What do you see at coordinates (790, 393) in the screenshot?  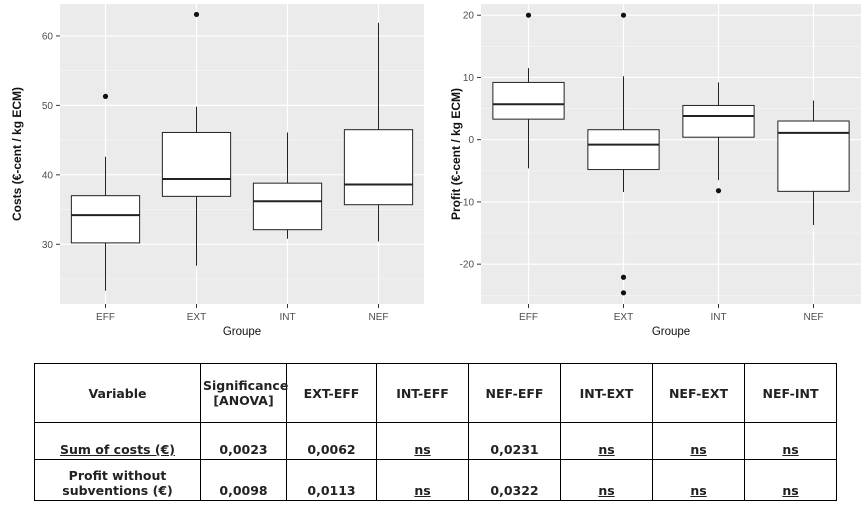 I see `header-nef-int: NEF-INT` at bounding box center [790, 393].